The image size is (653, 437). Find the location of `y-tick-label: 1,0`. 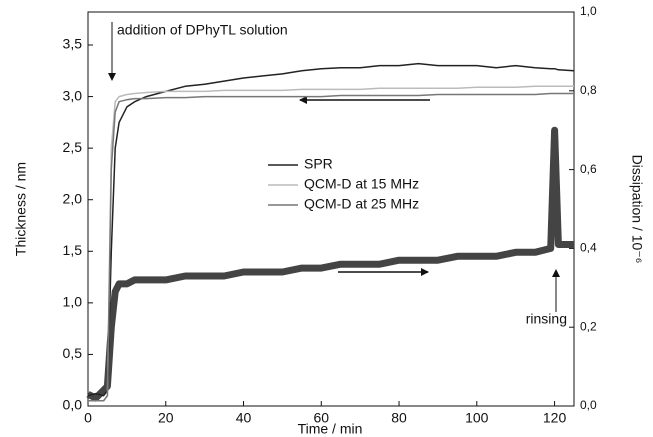

y-tick-label: 1,0 is located at coordinates (73, 302).